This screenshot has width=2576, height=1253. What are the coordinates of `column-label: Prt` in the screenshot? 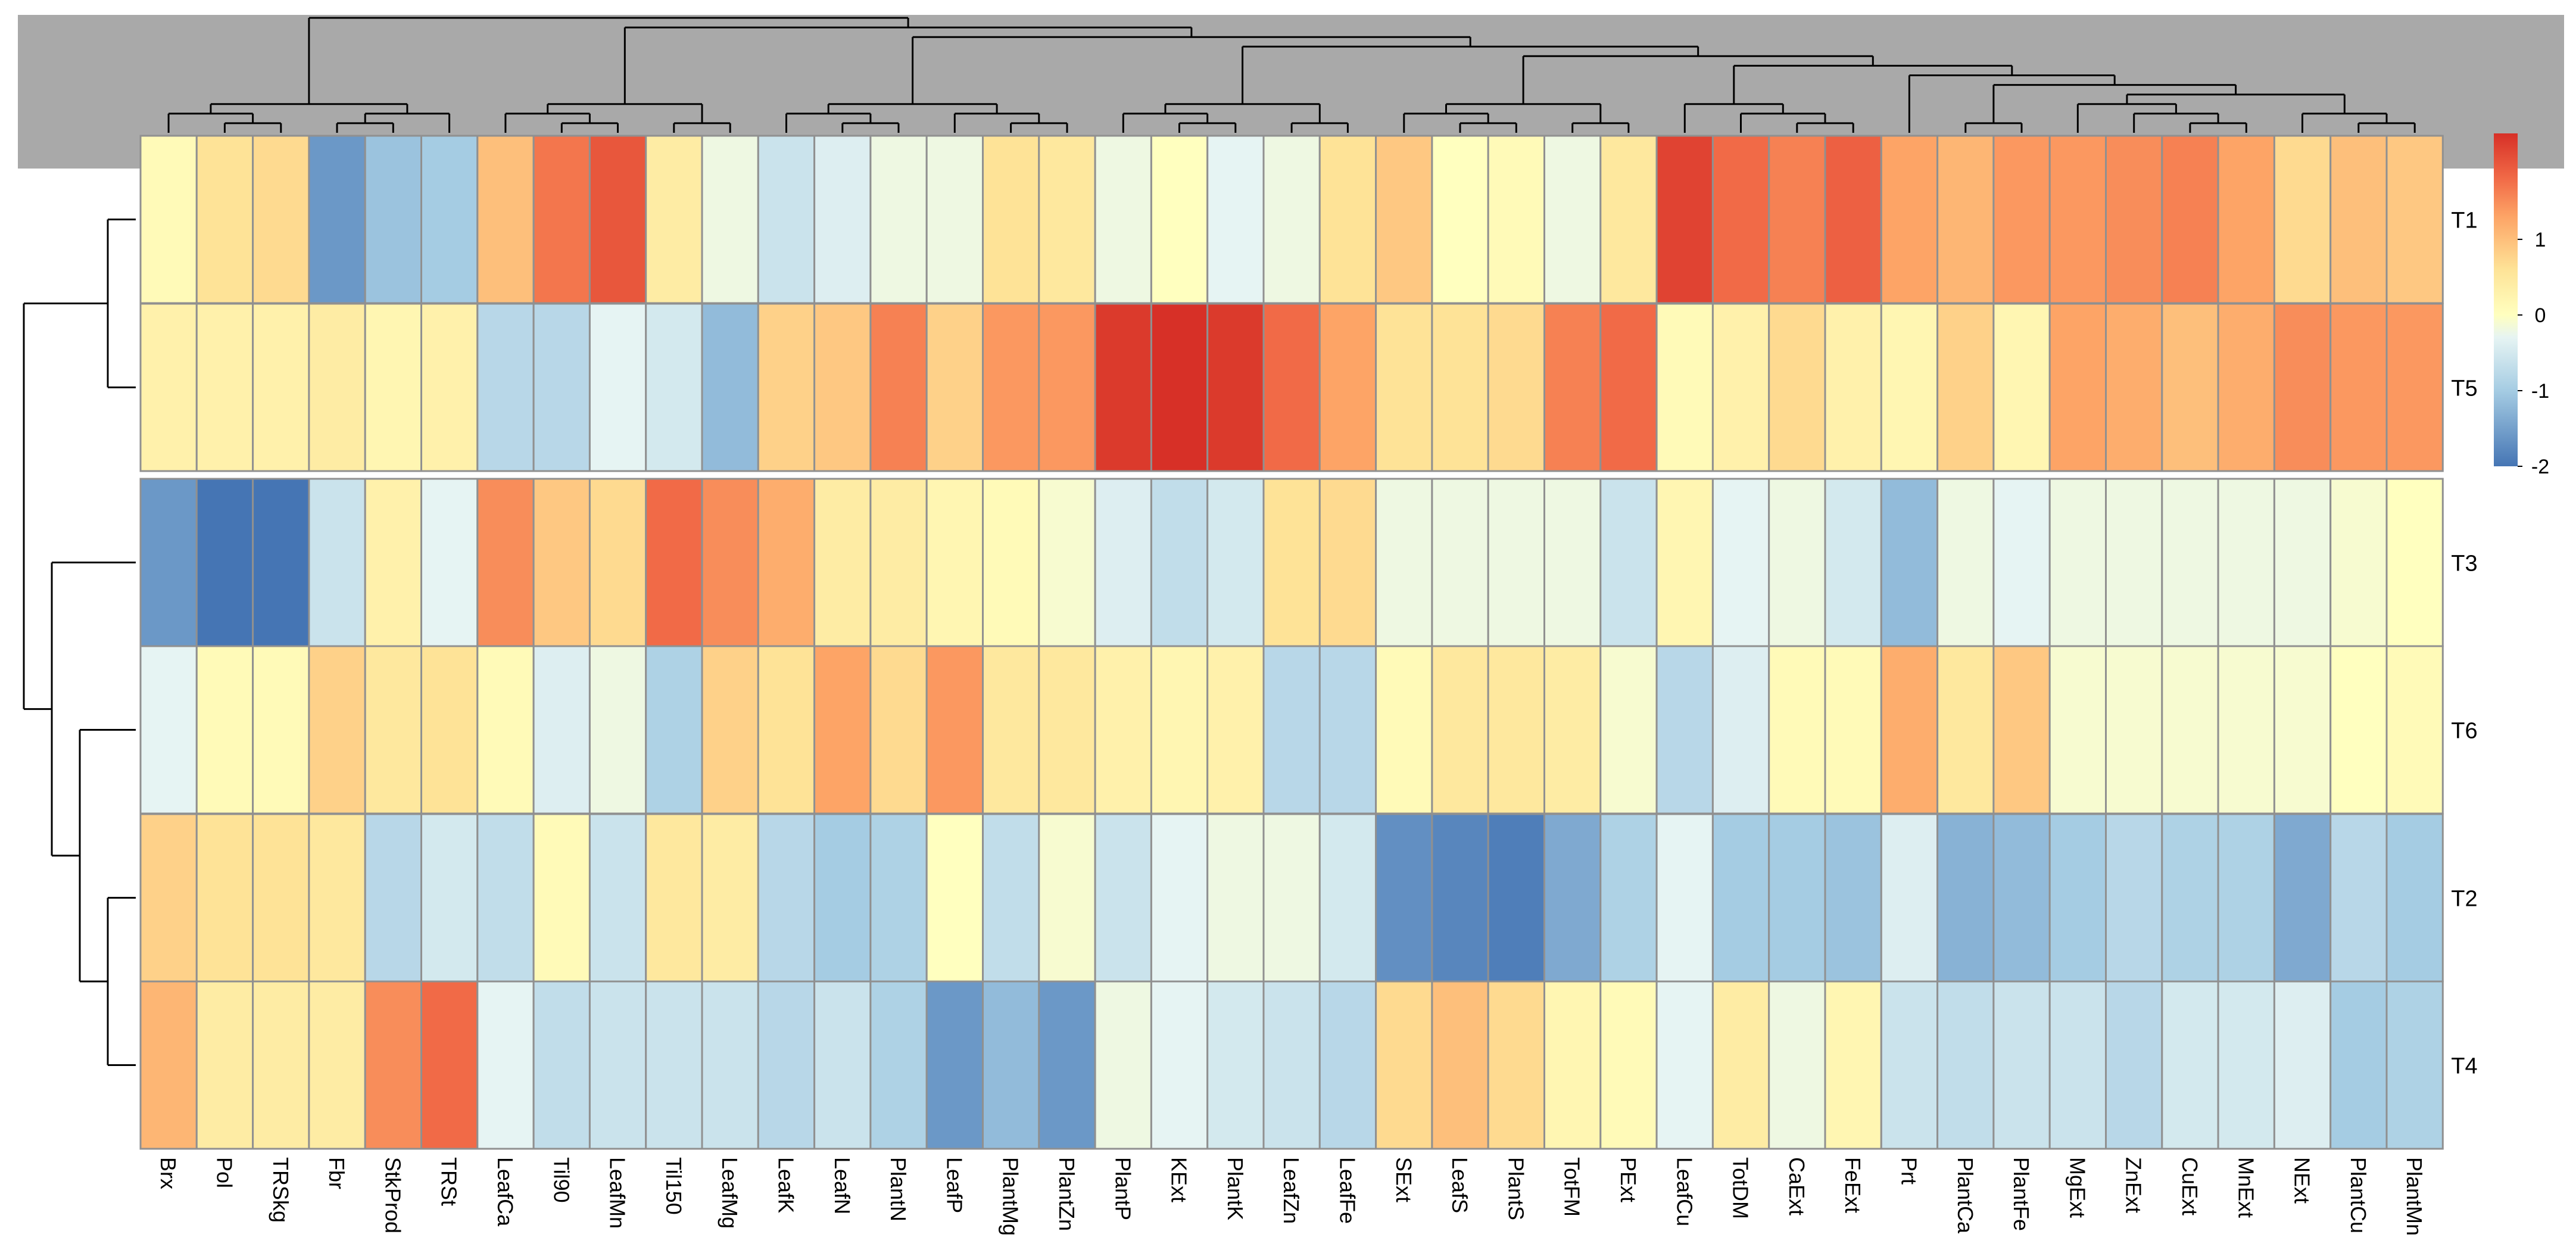 It's located at (1909, 1171).